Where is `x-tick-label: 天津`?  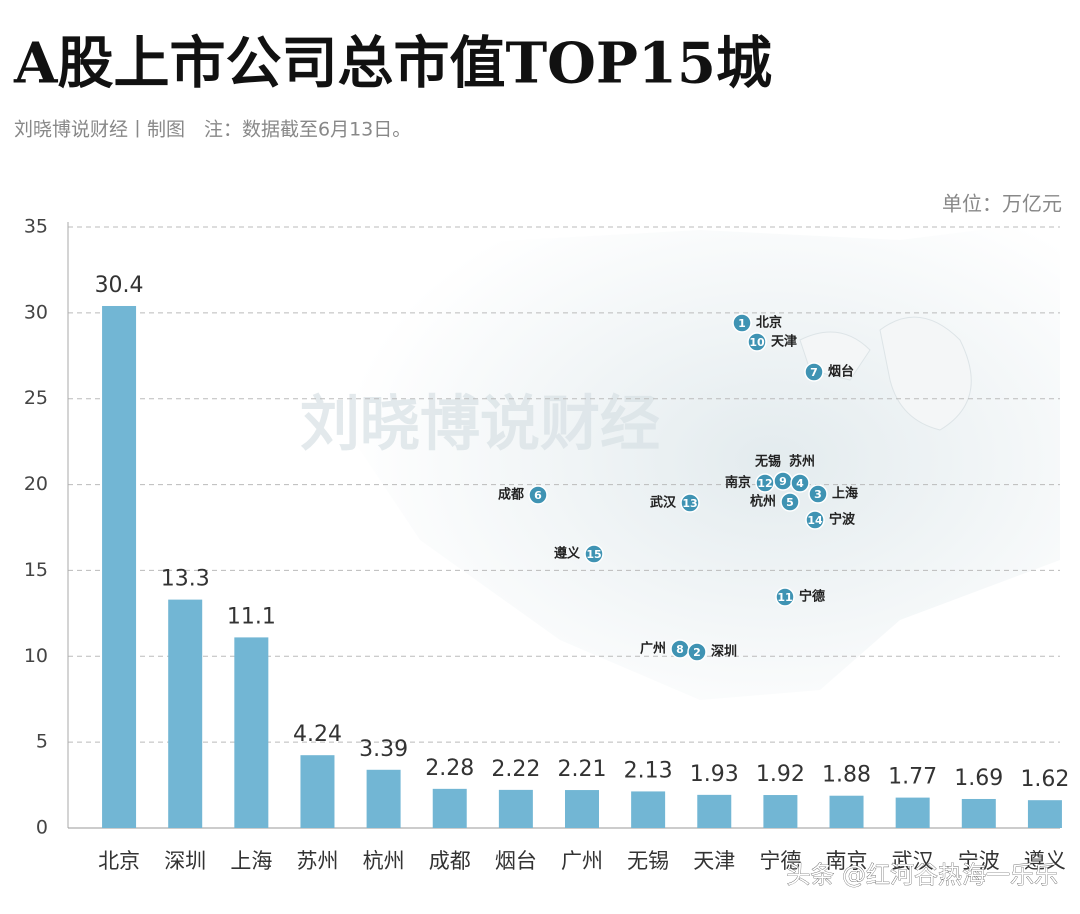
x-tick-label: 天津 is located at coordinates (714, 861).